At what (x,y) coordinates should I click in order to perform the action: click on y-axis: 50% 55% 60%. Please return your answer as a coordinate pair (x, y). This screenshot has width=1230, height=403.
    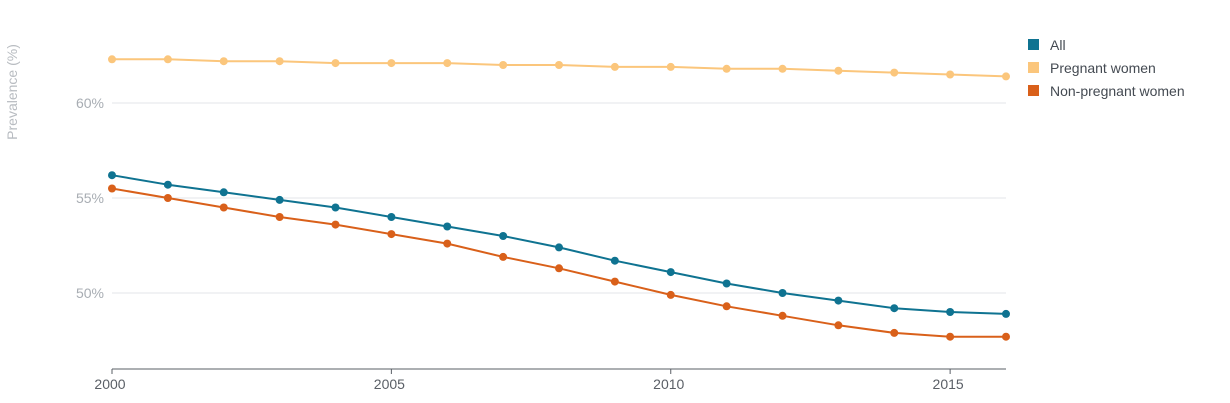
    Looking at the image, I should click on (90, 198).